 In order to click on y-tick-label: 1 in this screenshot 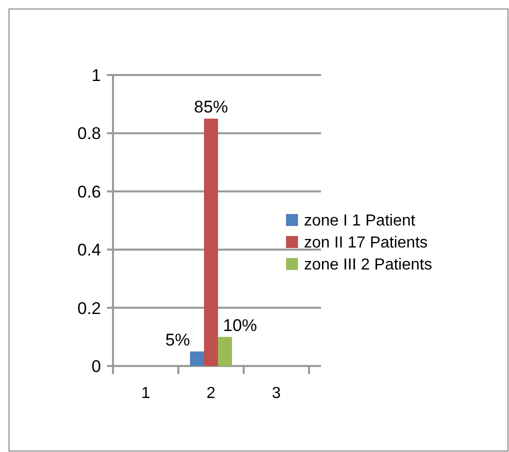, I will do `click(96, 75)`.